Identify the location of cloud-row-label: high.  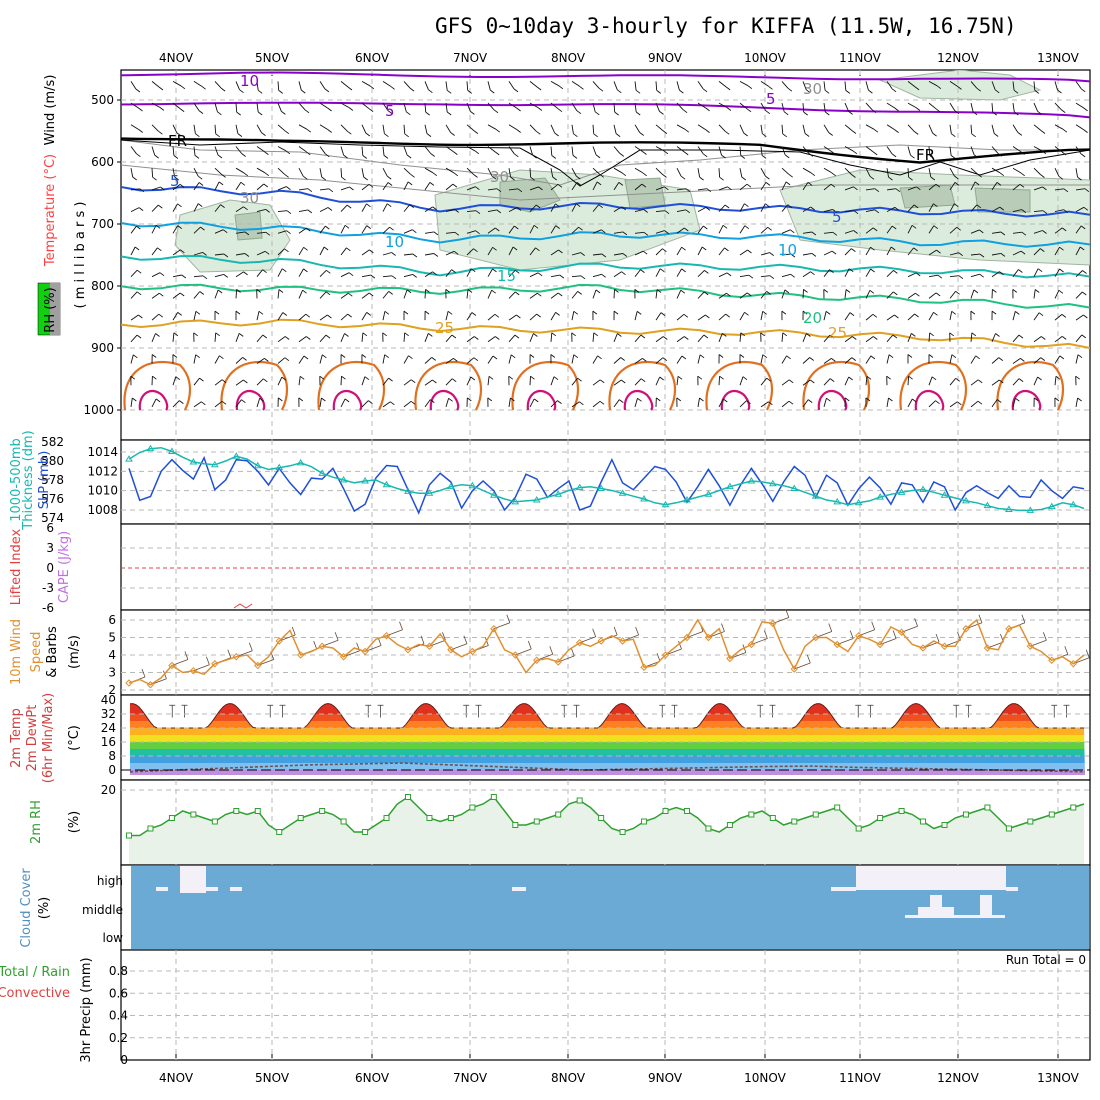
(110, 881).